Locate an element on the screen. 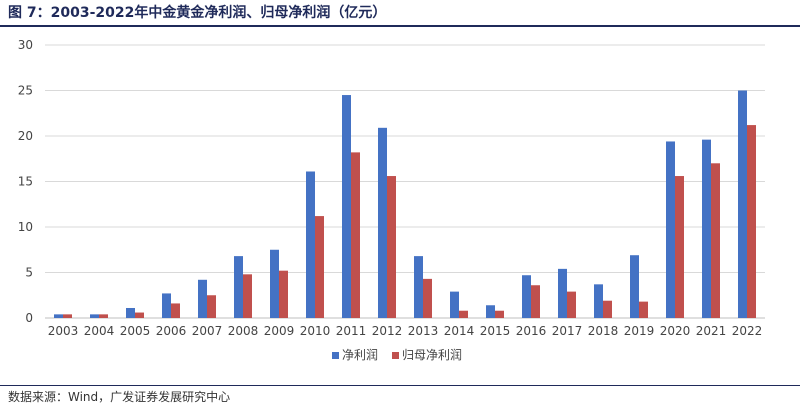 Image resolution: width=800 pixels, height=410 pixels. y-axis-ticks: 0 5 10 15 20 25 30 is located at coordinates (25, 181).